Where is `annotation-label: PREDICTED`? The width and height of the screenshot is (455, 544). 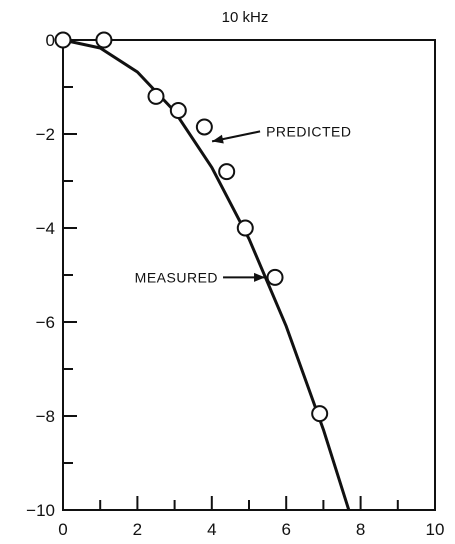 annotation-label: PREDICTED is located at coordinates (308, 131).